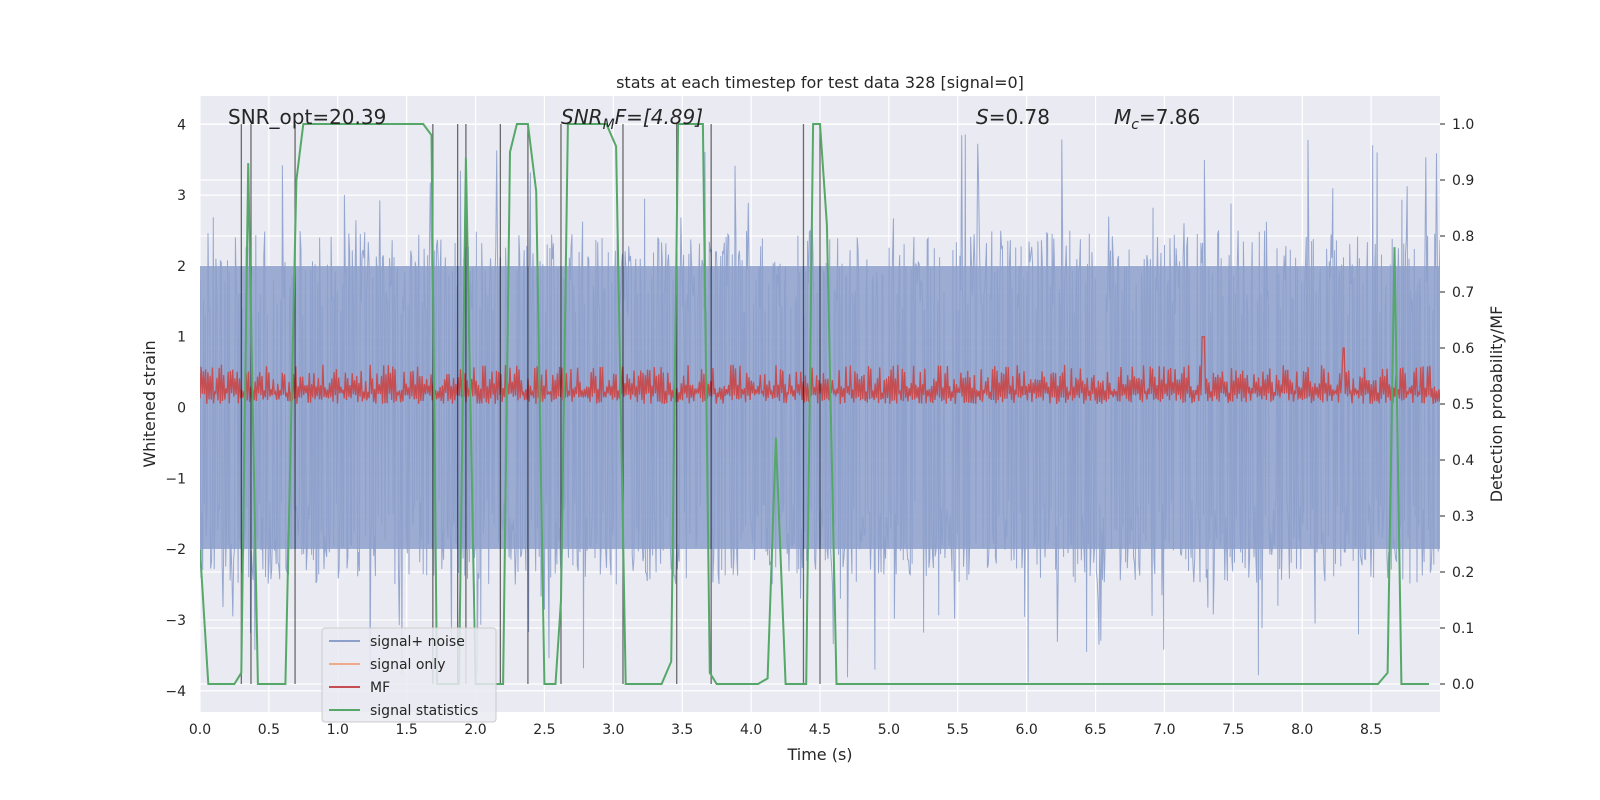 The height and width of the screenshot is (800, 1600). What do you see at coordinates (609, 125) in the screenshot?
I see `annotation-snr-mf-sub: M` at bounding box center [609, 125].